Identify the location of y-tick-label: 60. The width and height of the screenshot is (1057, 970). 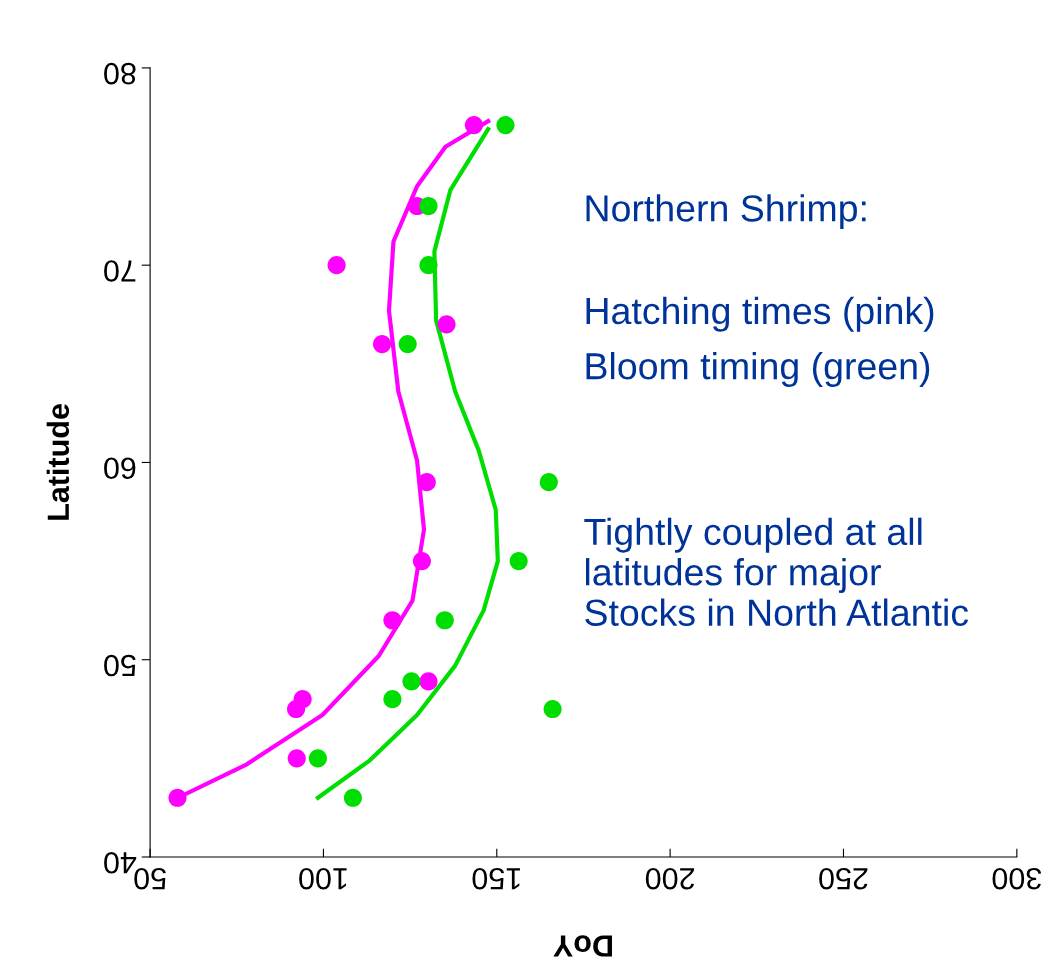
(120, 468).